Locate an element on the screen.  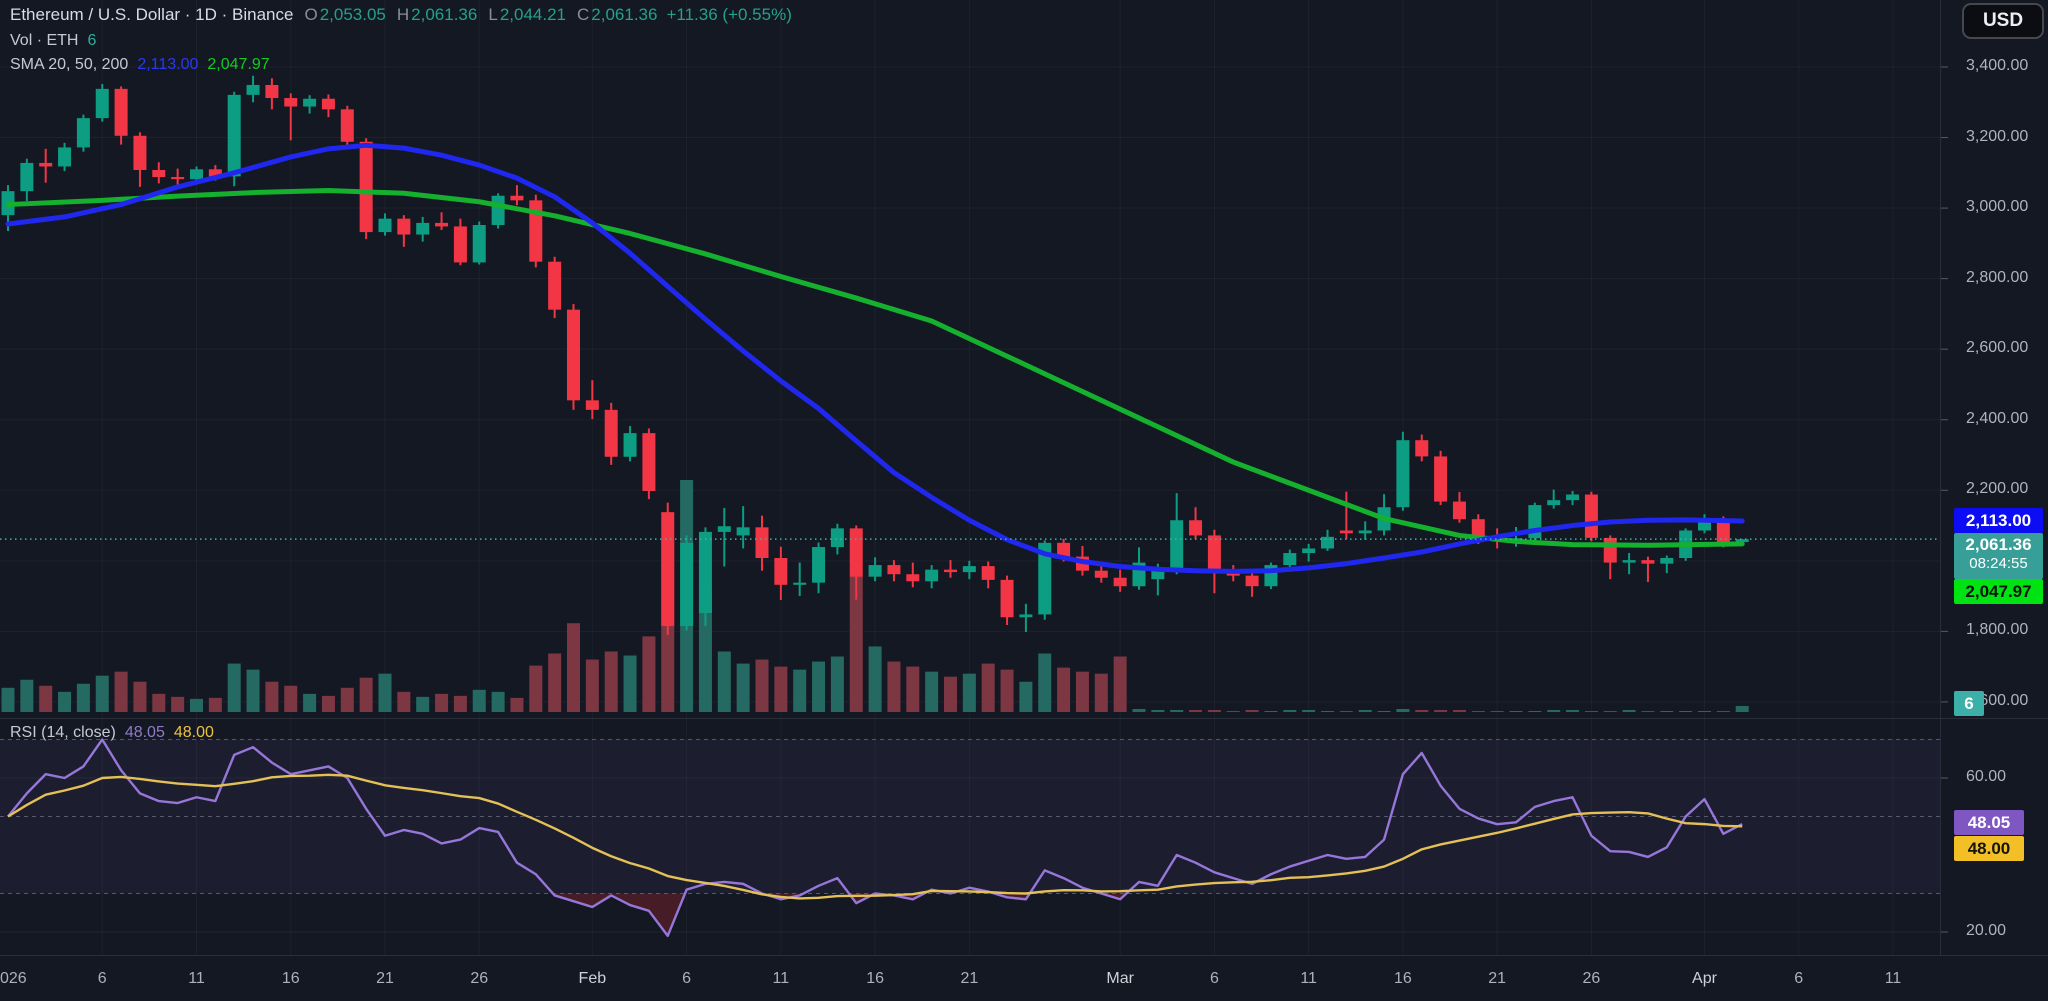
rsi-legend: RSI (14, close) 48.05 48.00 is located at coordinates (112, 733).